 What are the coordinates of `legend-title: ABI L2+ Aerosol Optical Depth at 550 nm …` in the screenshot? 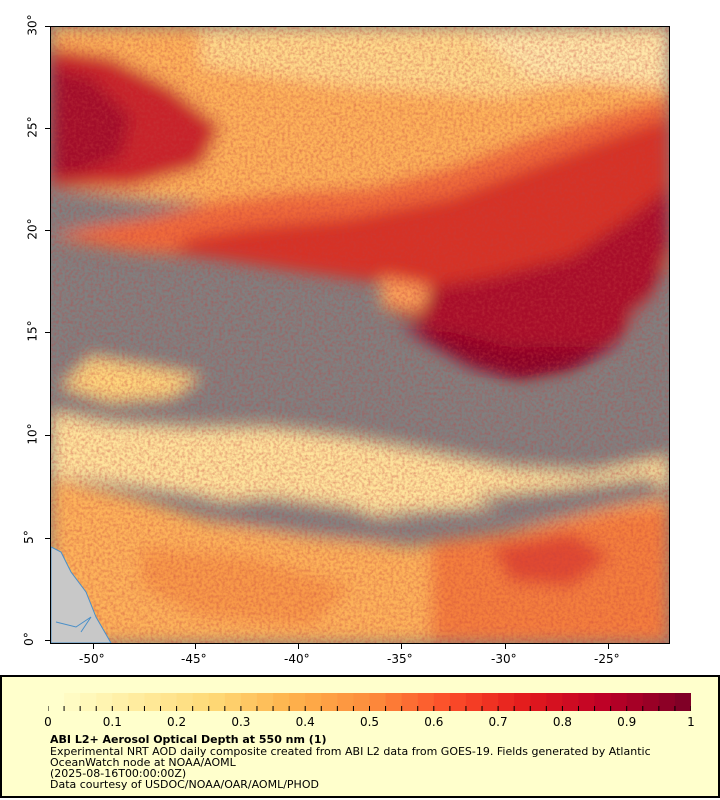 It's located at (188, 739).